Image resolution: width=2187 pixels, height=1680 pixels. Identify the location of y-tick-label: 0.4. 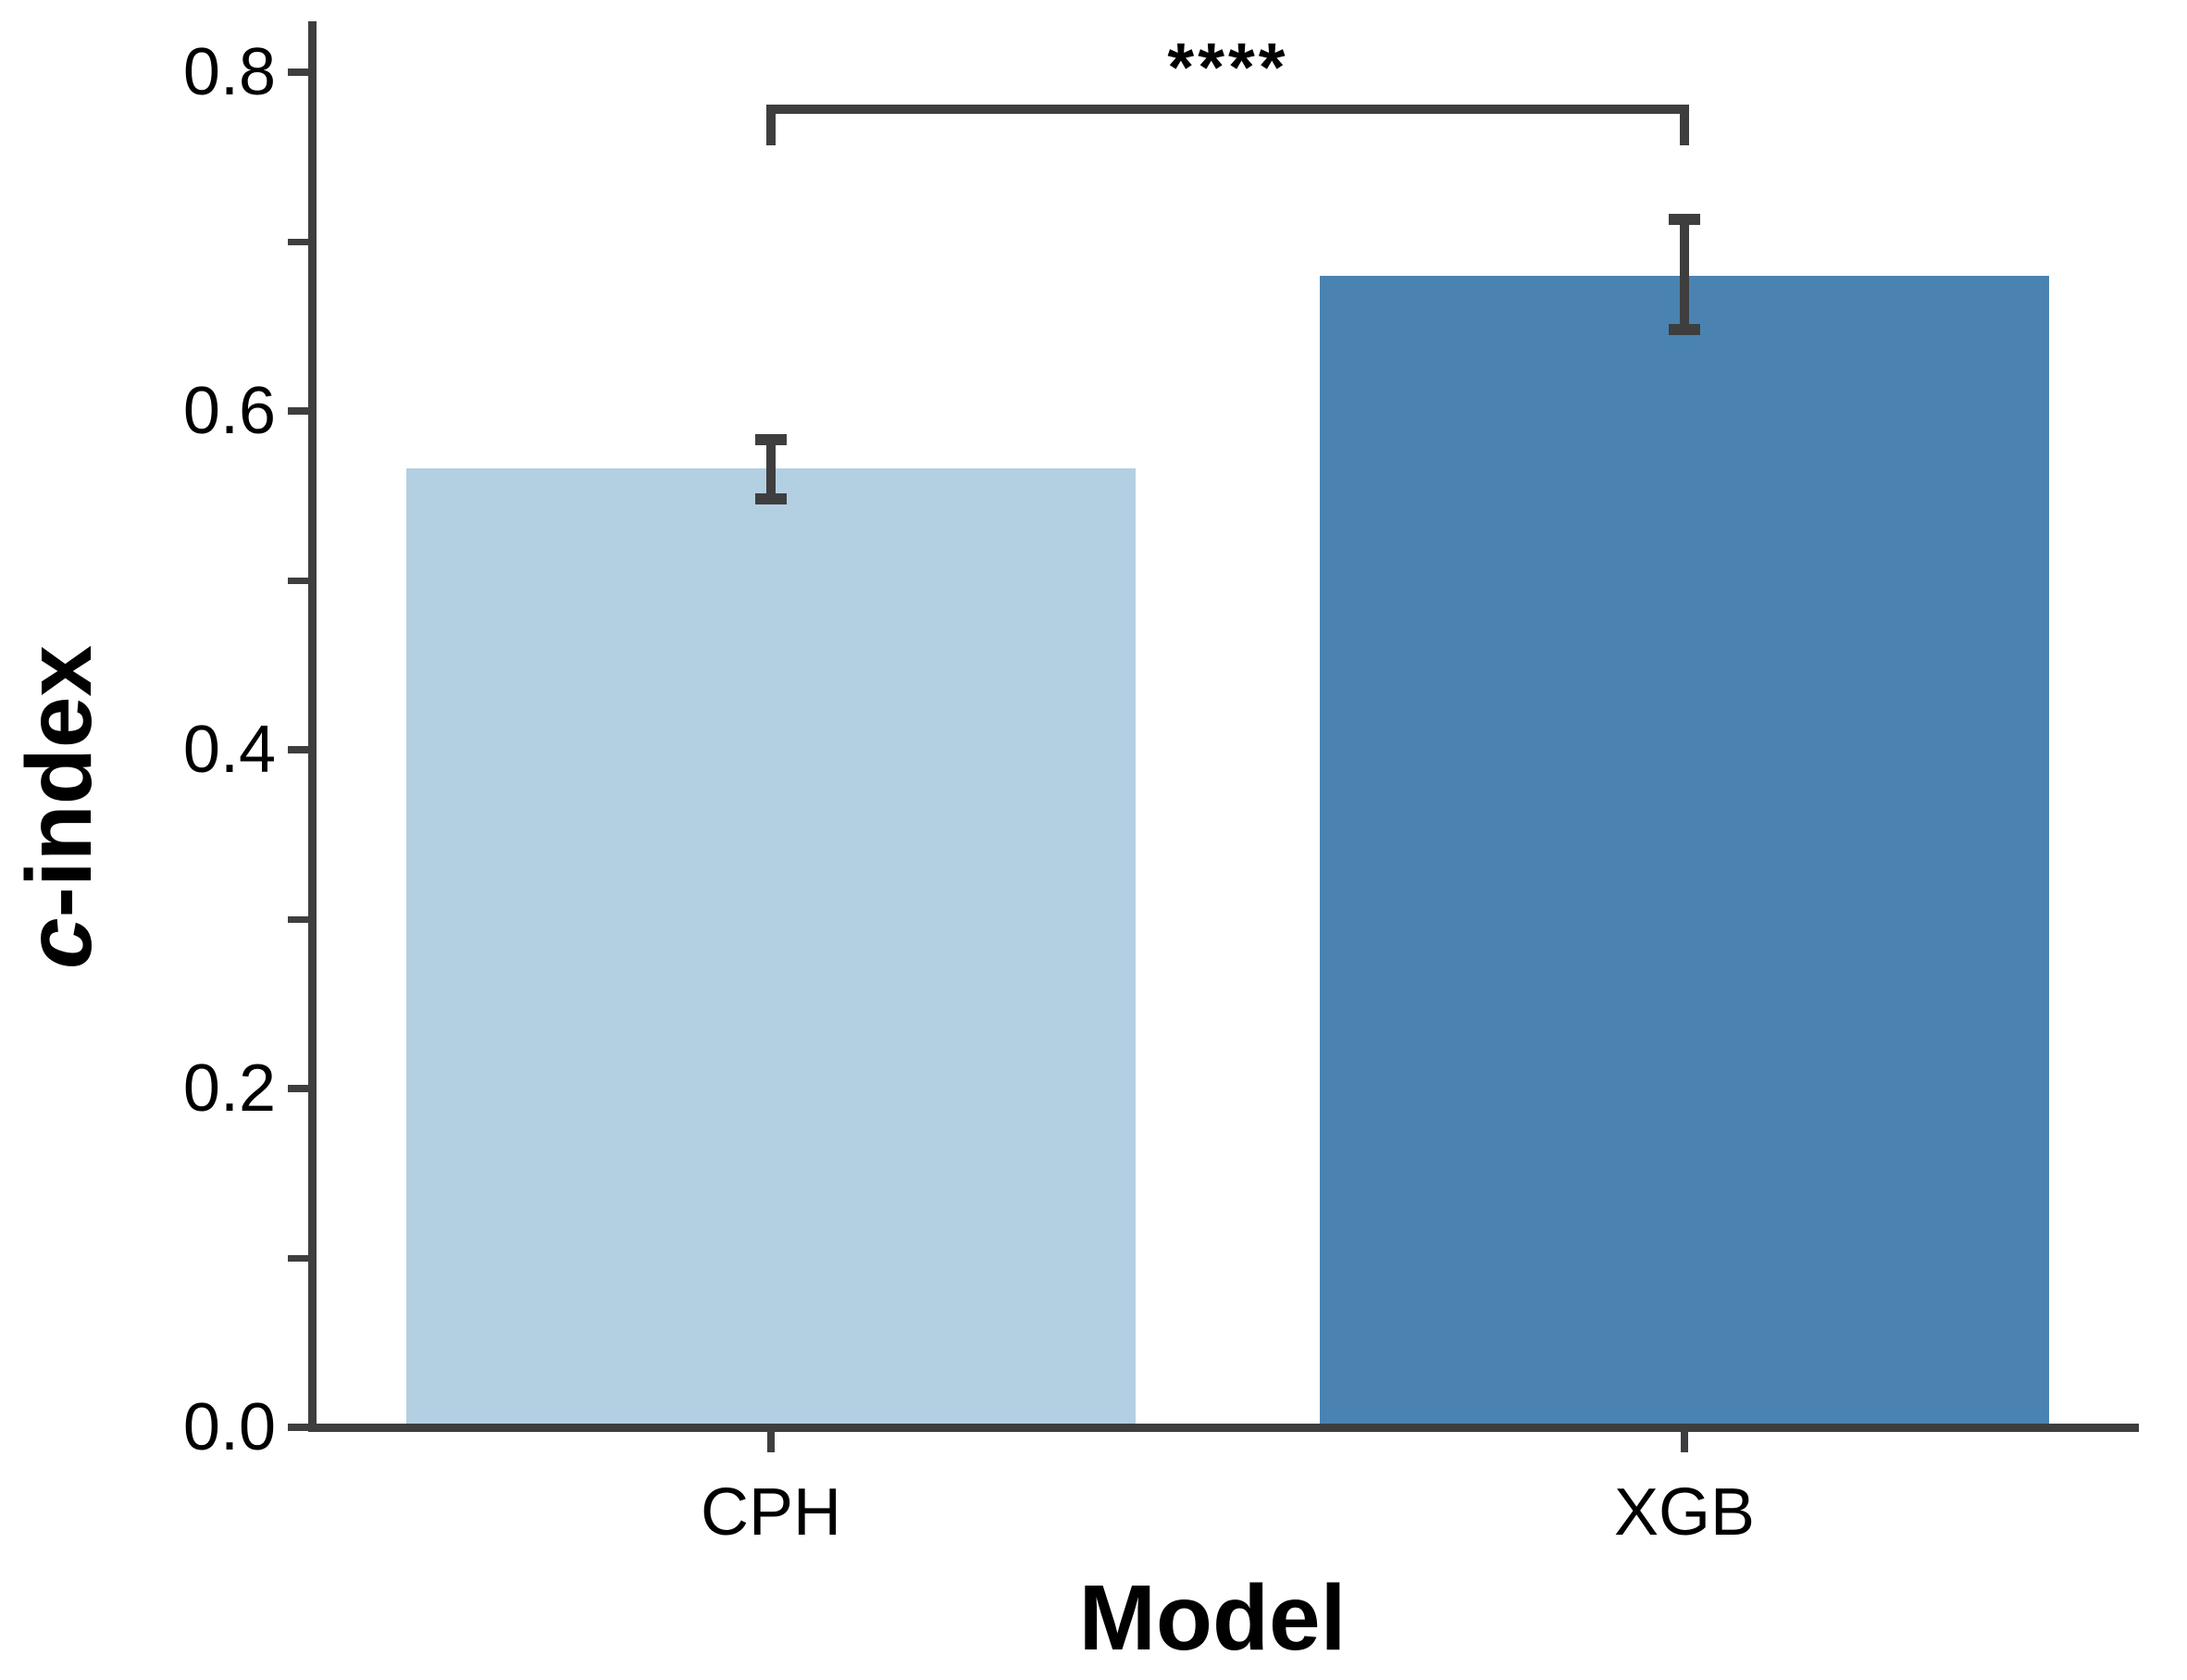
(229, 750).